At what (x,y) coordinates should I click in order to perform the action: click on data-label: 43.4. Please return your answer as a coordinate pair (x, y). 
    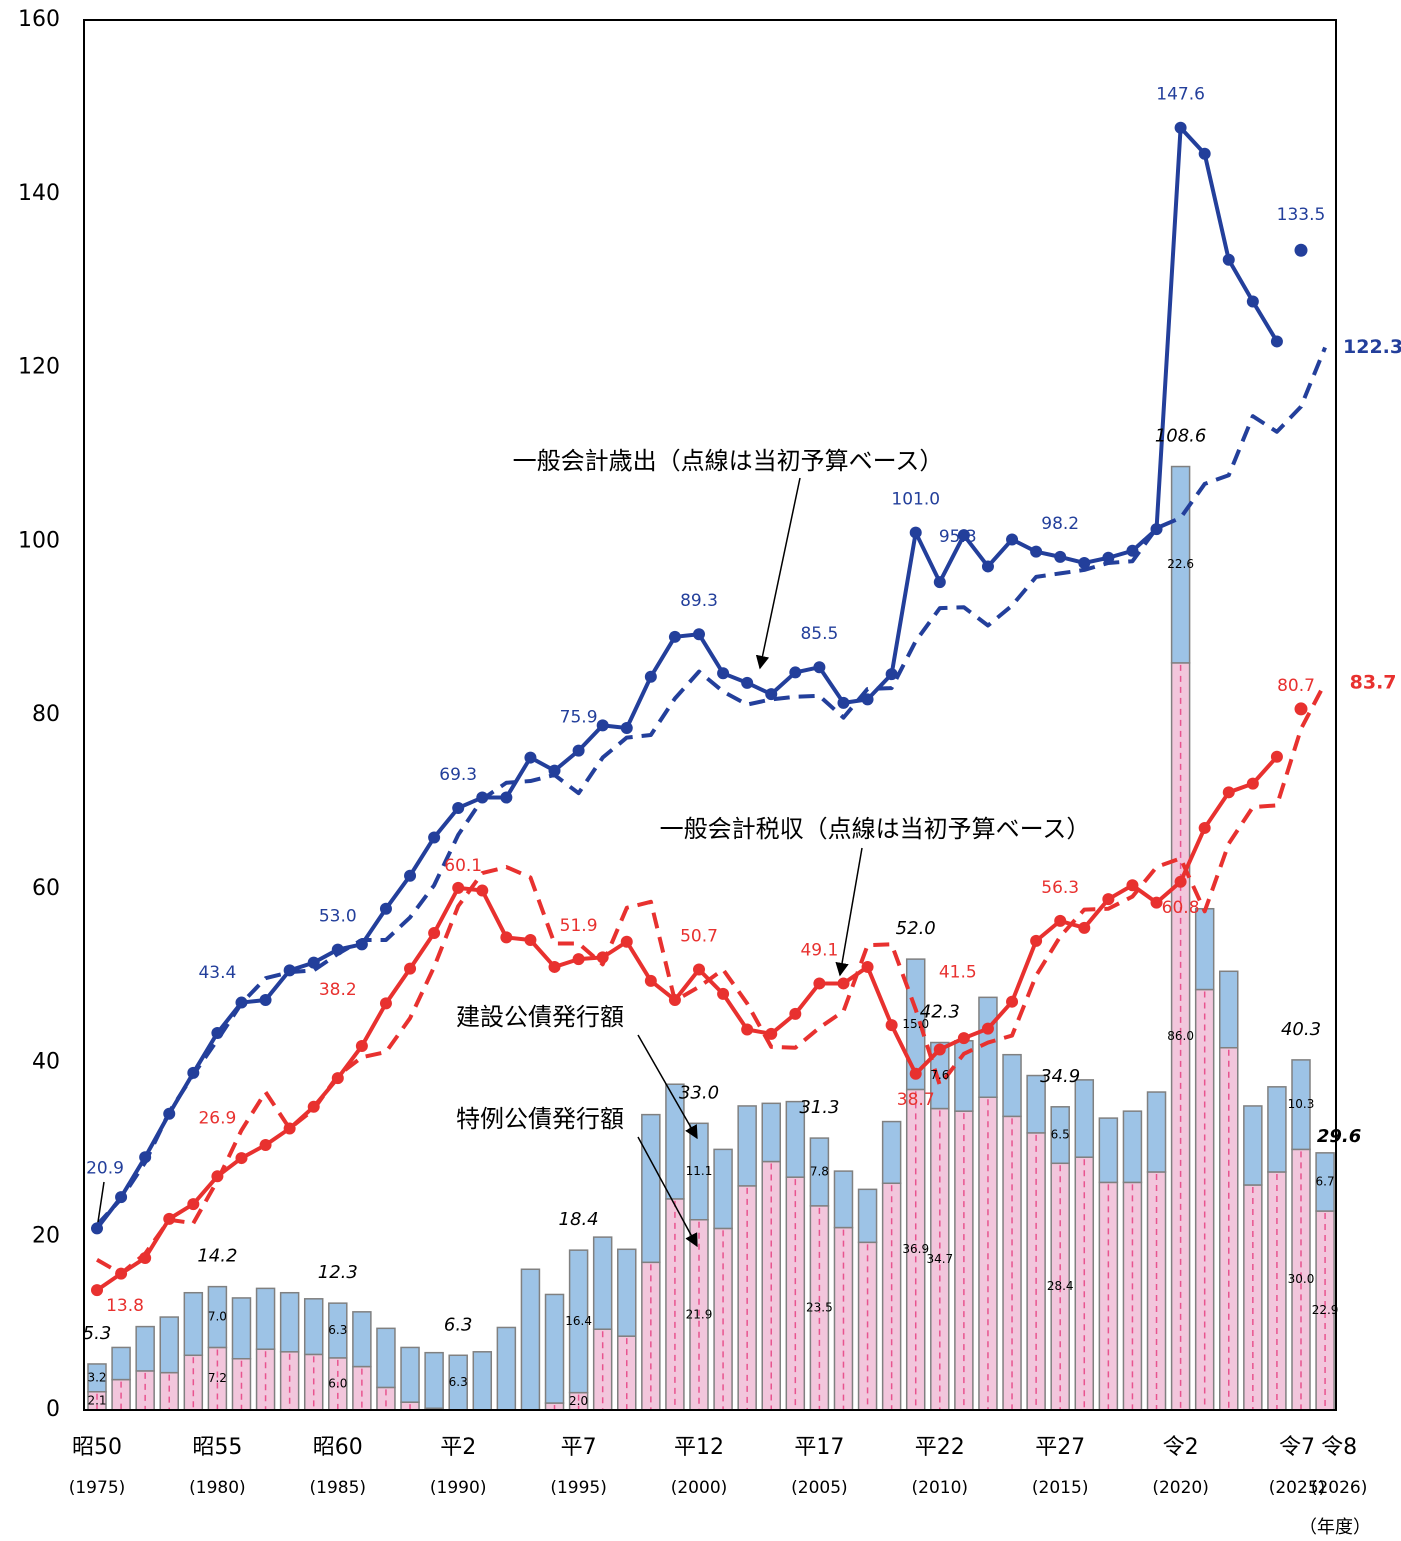
    Looking at the image, I should click on (217, 973).